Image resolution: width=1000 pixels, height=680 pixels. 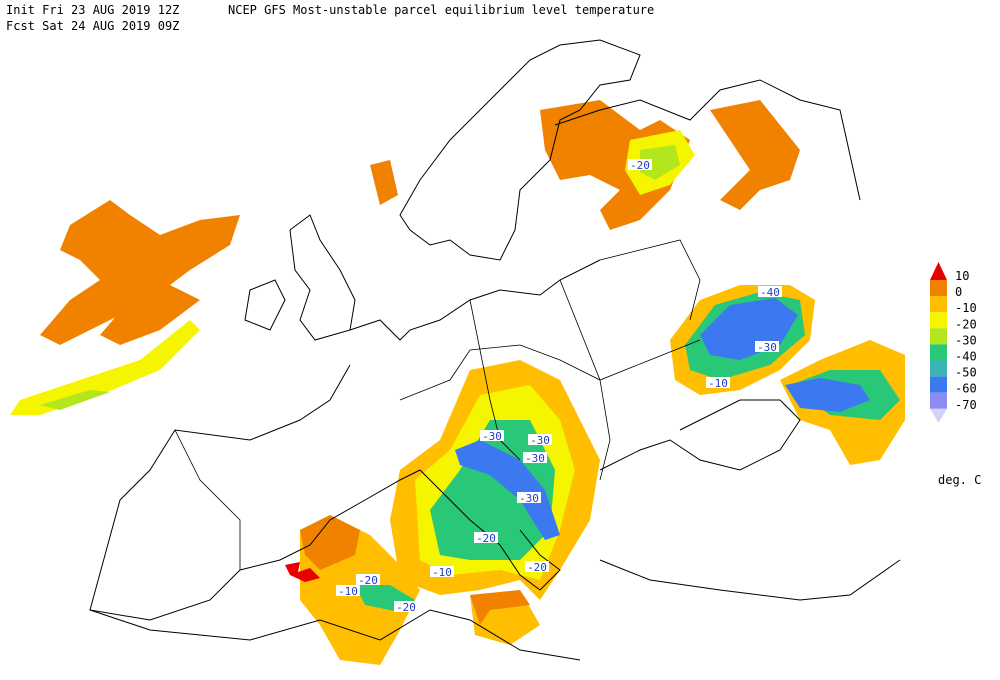 I want to click on legend-label: -20, so click(x=966, y=324).